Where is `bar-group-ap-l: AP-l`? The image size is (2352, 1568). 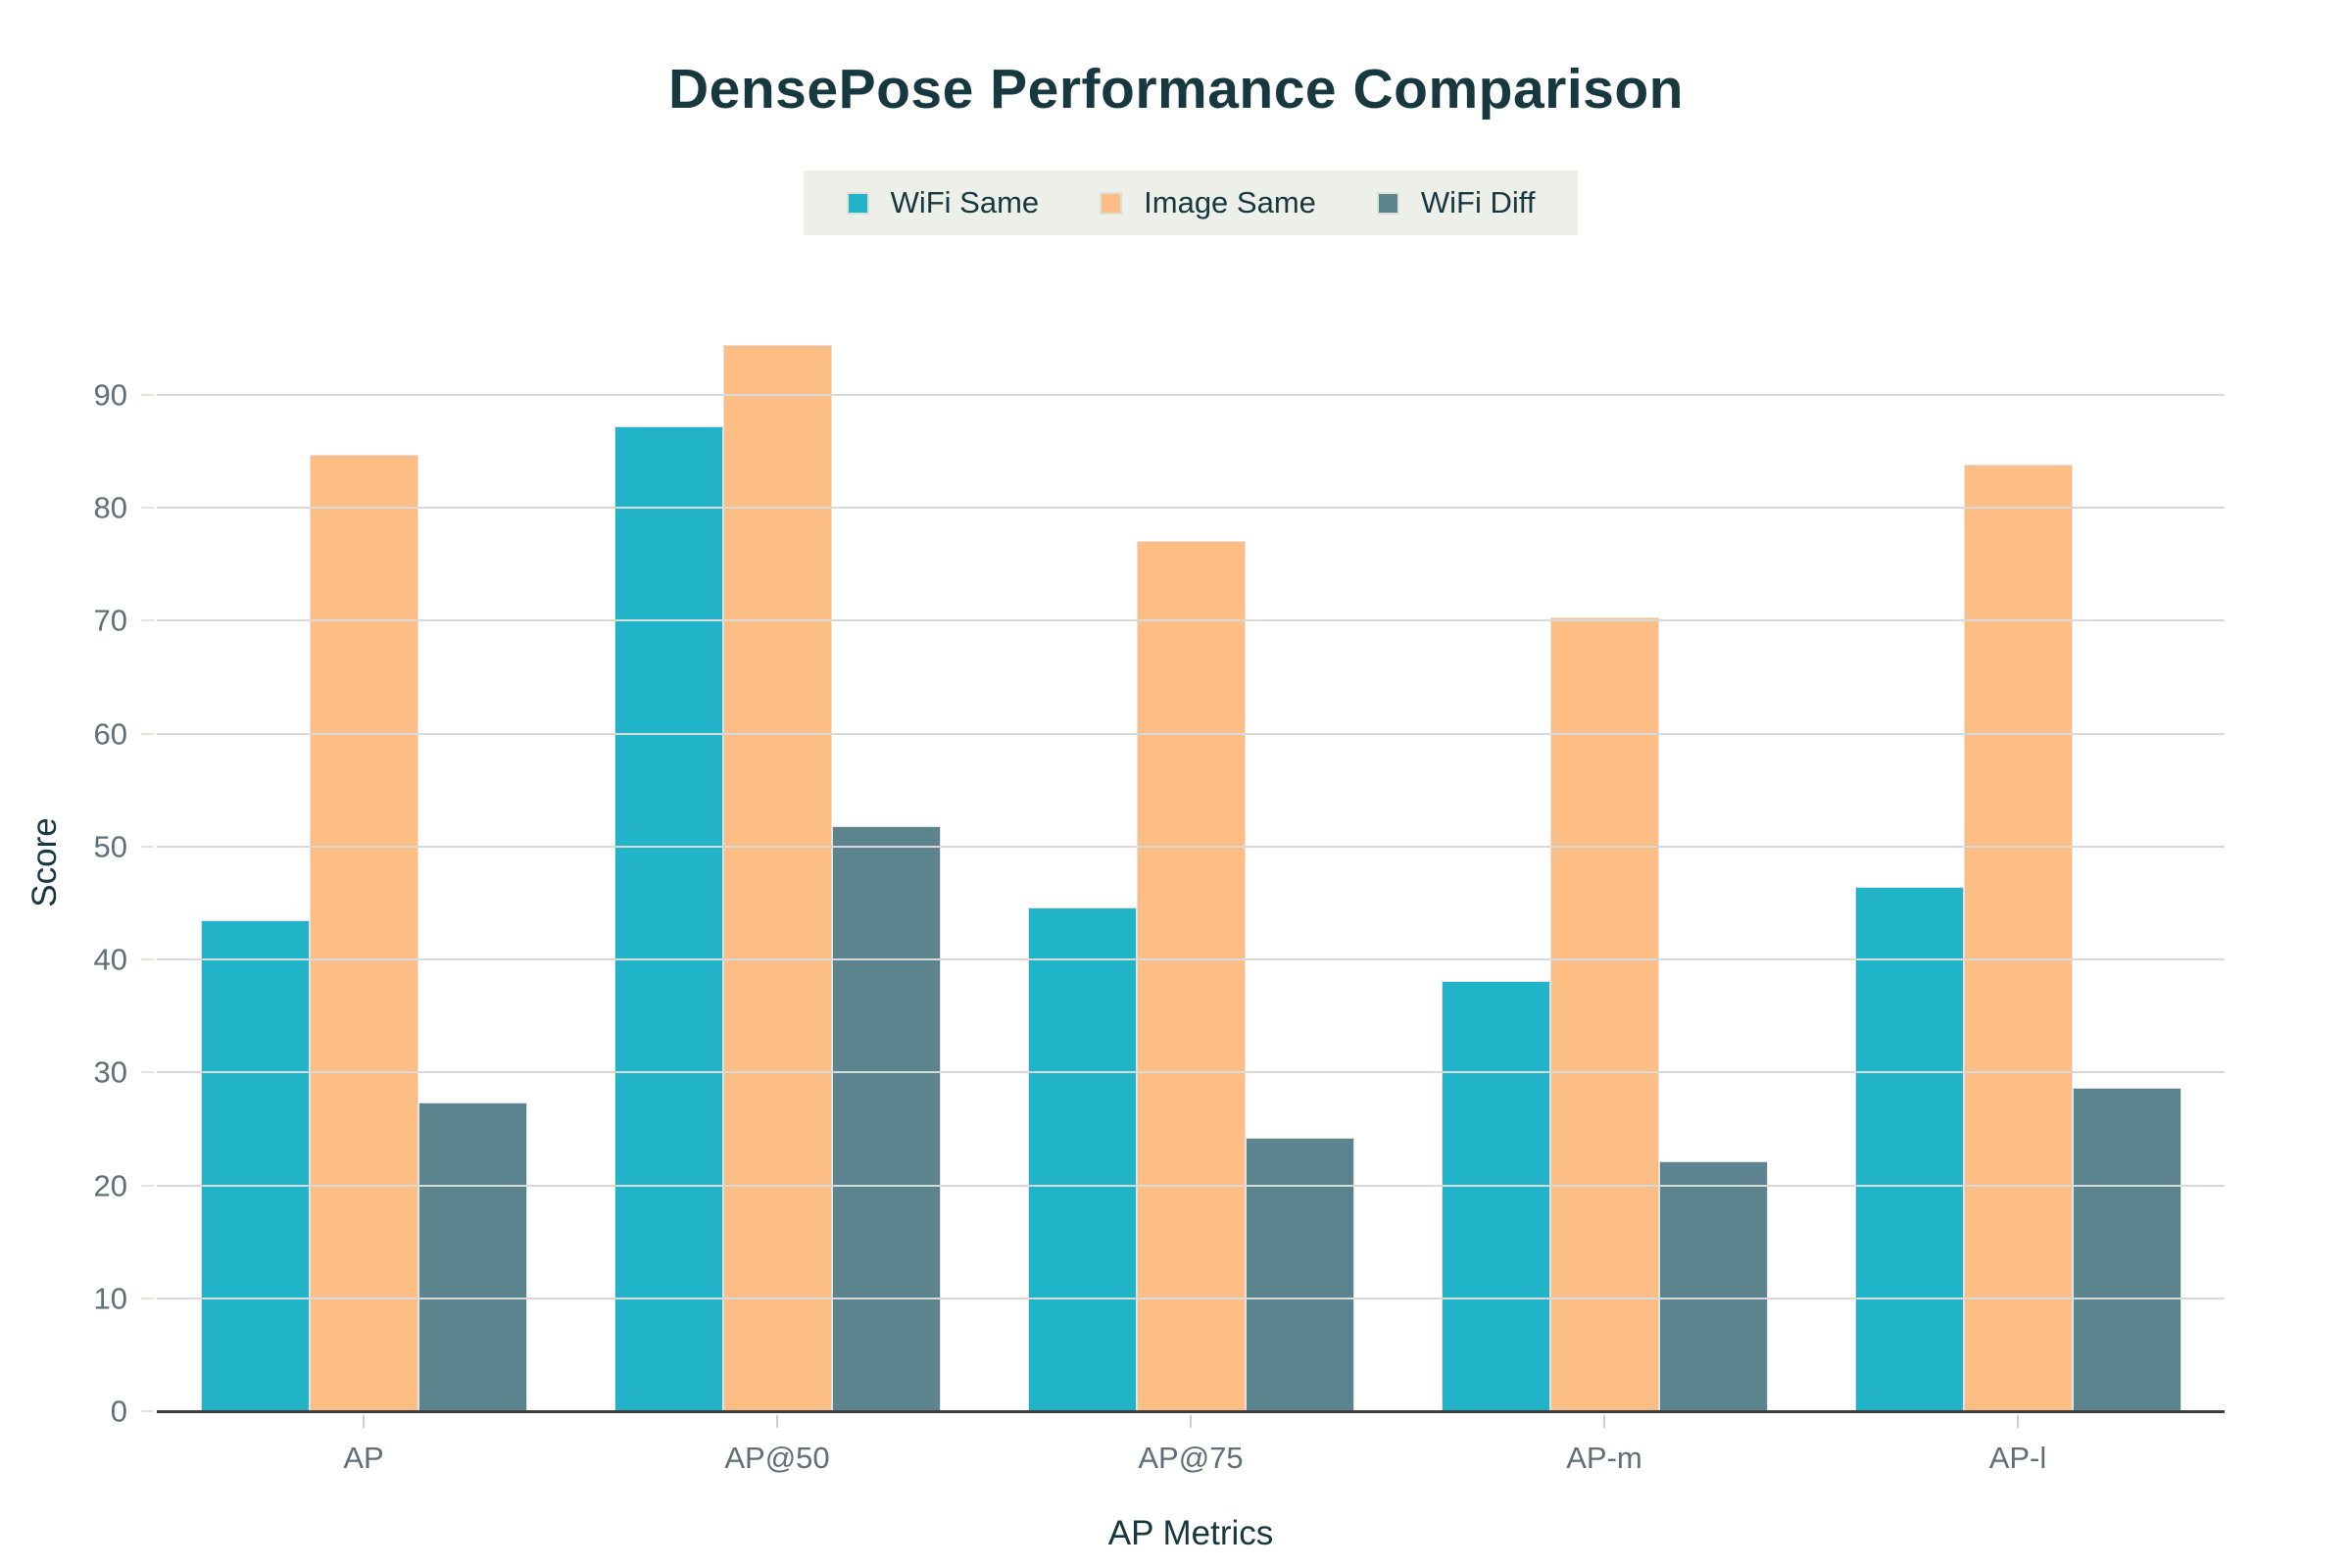
bar-group-ap-l: AP-l is located at coordinates (2018, 894).